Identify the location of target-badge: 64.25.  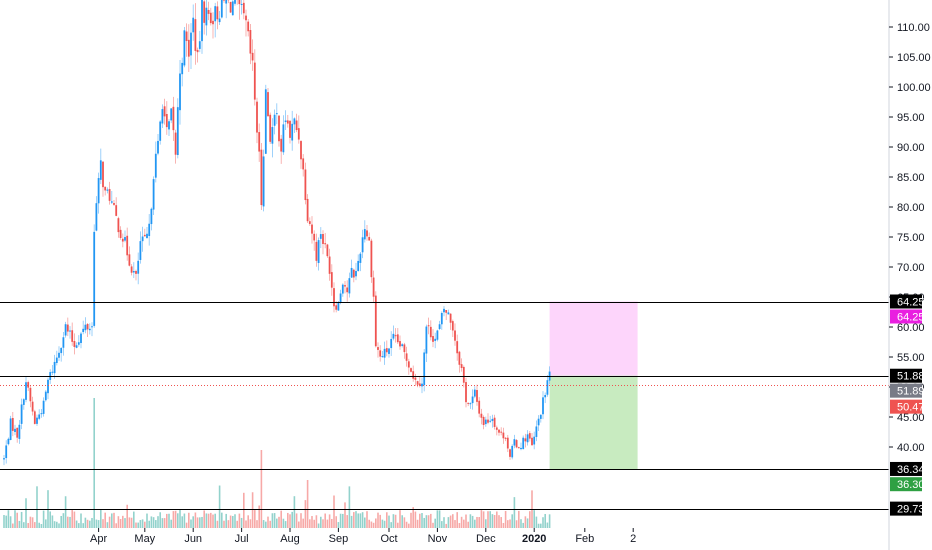
(911, 318).